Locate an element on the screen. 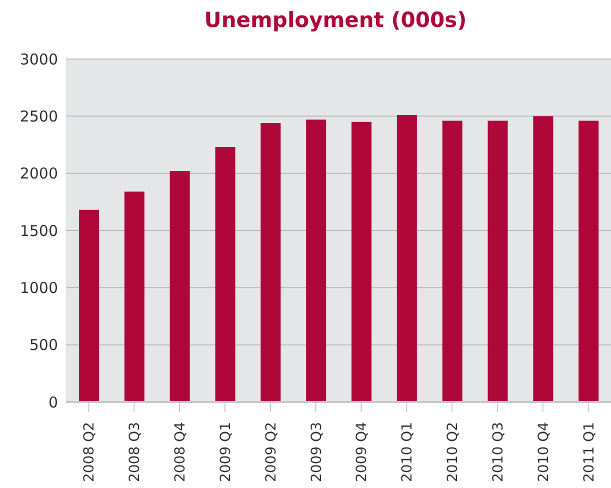 Image resolution: width=611 pixels, height=488 pixels. x-tick-label: 2009 Q1 is located at coordinates (226, 452).